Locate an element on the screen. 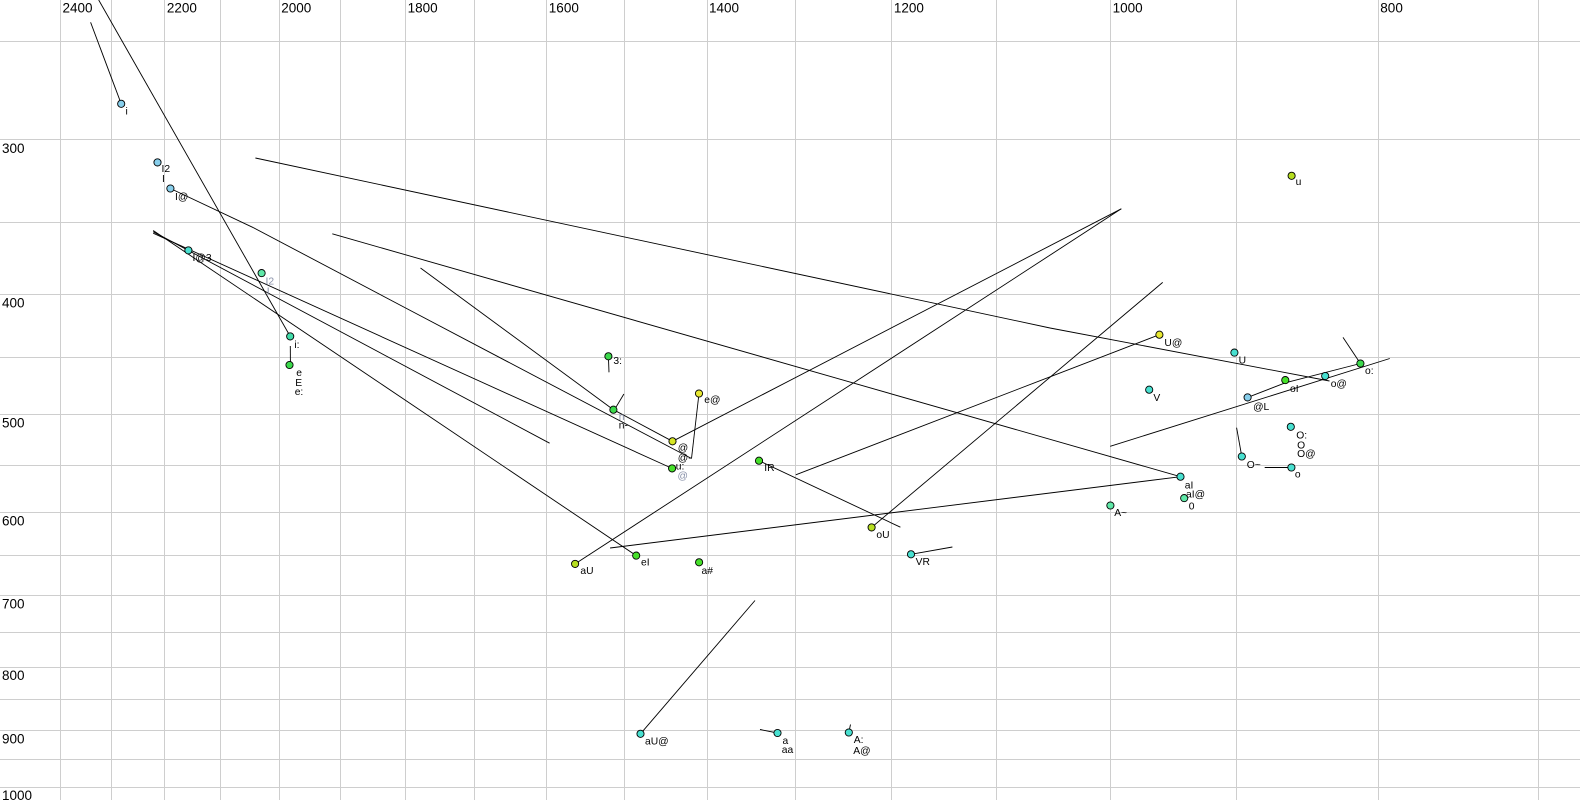 The image size is (1580, 800). svg-text: i: is located at coordinates (296, 345).